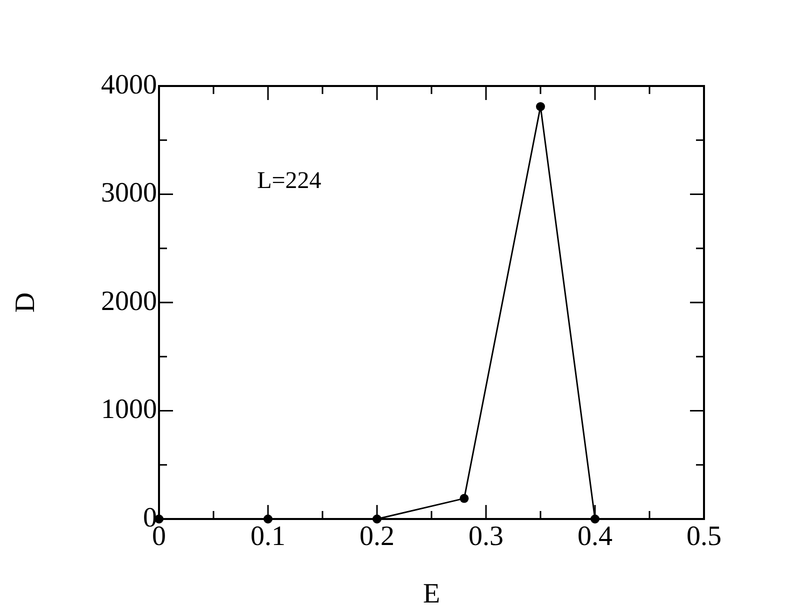 Image resolution: width=792 pixels, height=612 pixels. Describe the element at coordinates (377, 536) in the screenshot. I see `x-tick-label: 0.2` at that location.